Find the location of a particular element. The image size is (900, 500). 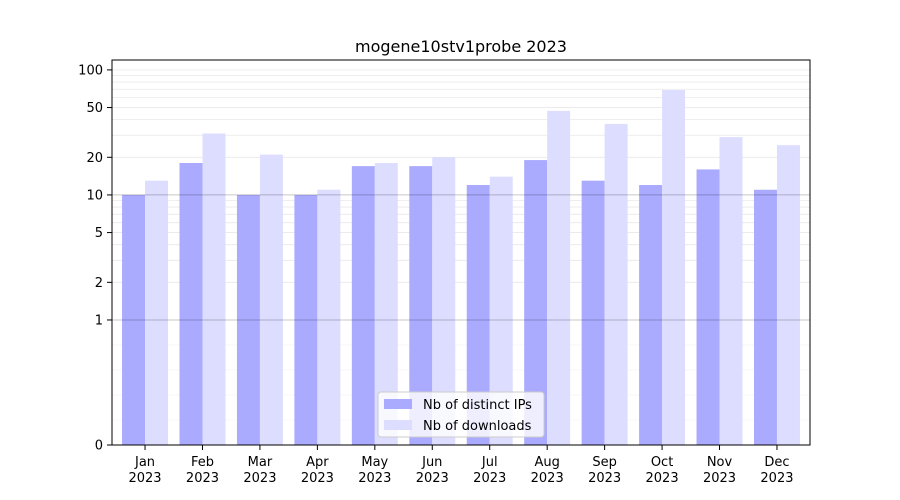

bar-nb-of-distinct-ips-jun is located at coordinates (421, 305).